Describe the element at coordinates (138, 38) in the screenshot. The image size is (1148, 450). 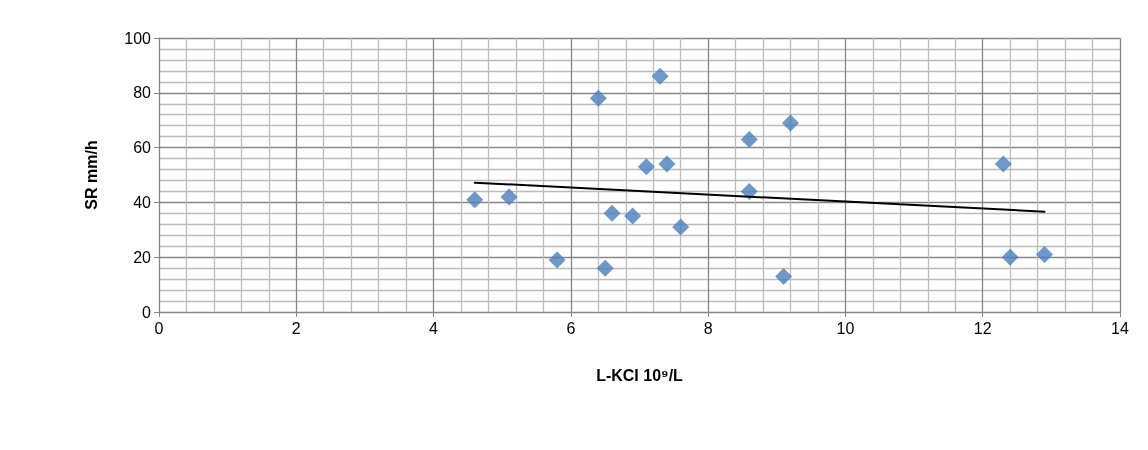
I see `y-tick-label: 100` at that location.